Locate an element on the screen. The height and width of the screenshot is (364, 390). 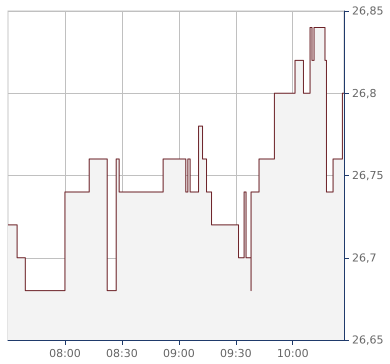
y-tick-label: 26,75 is located at coordinates (368, 175).